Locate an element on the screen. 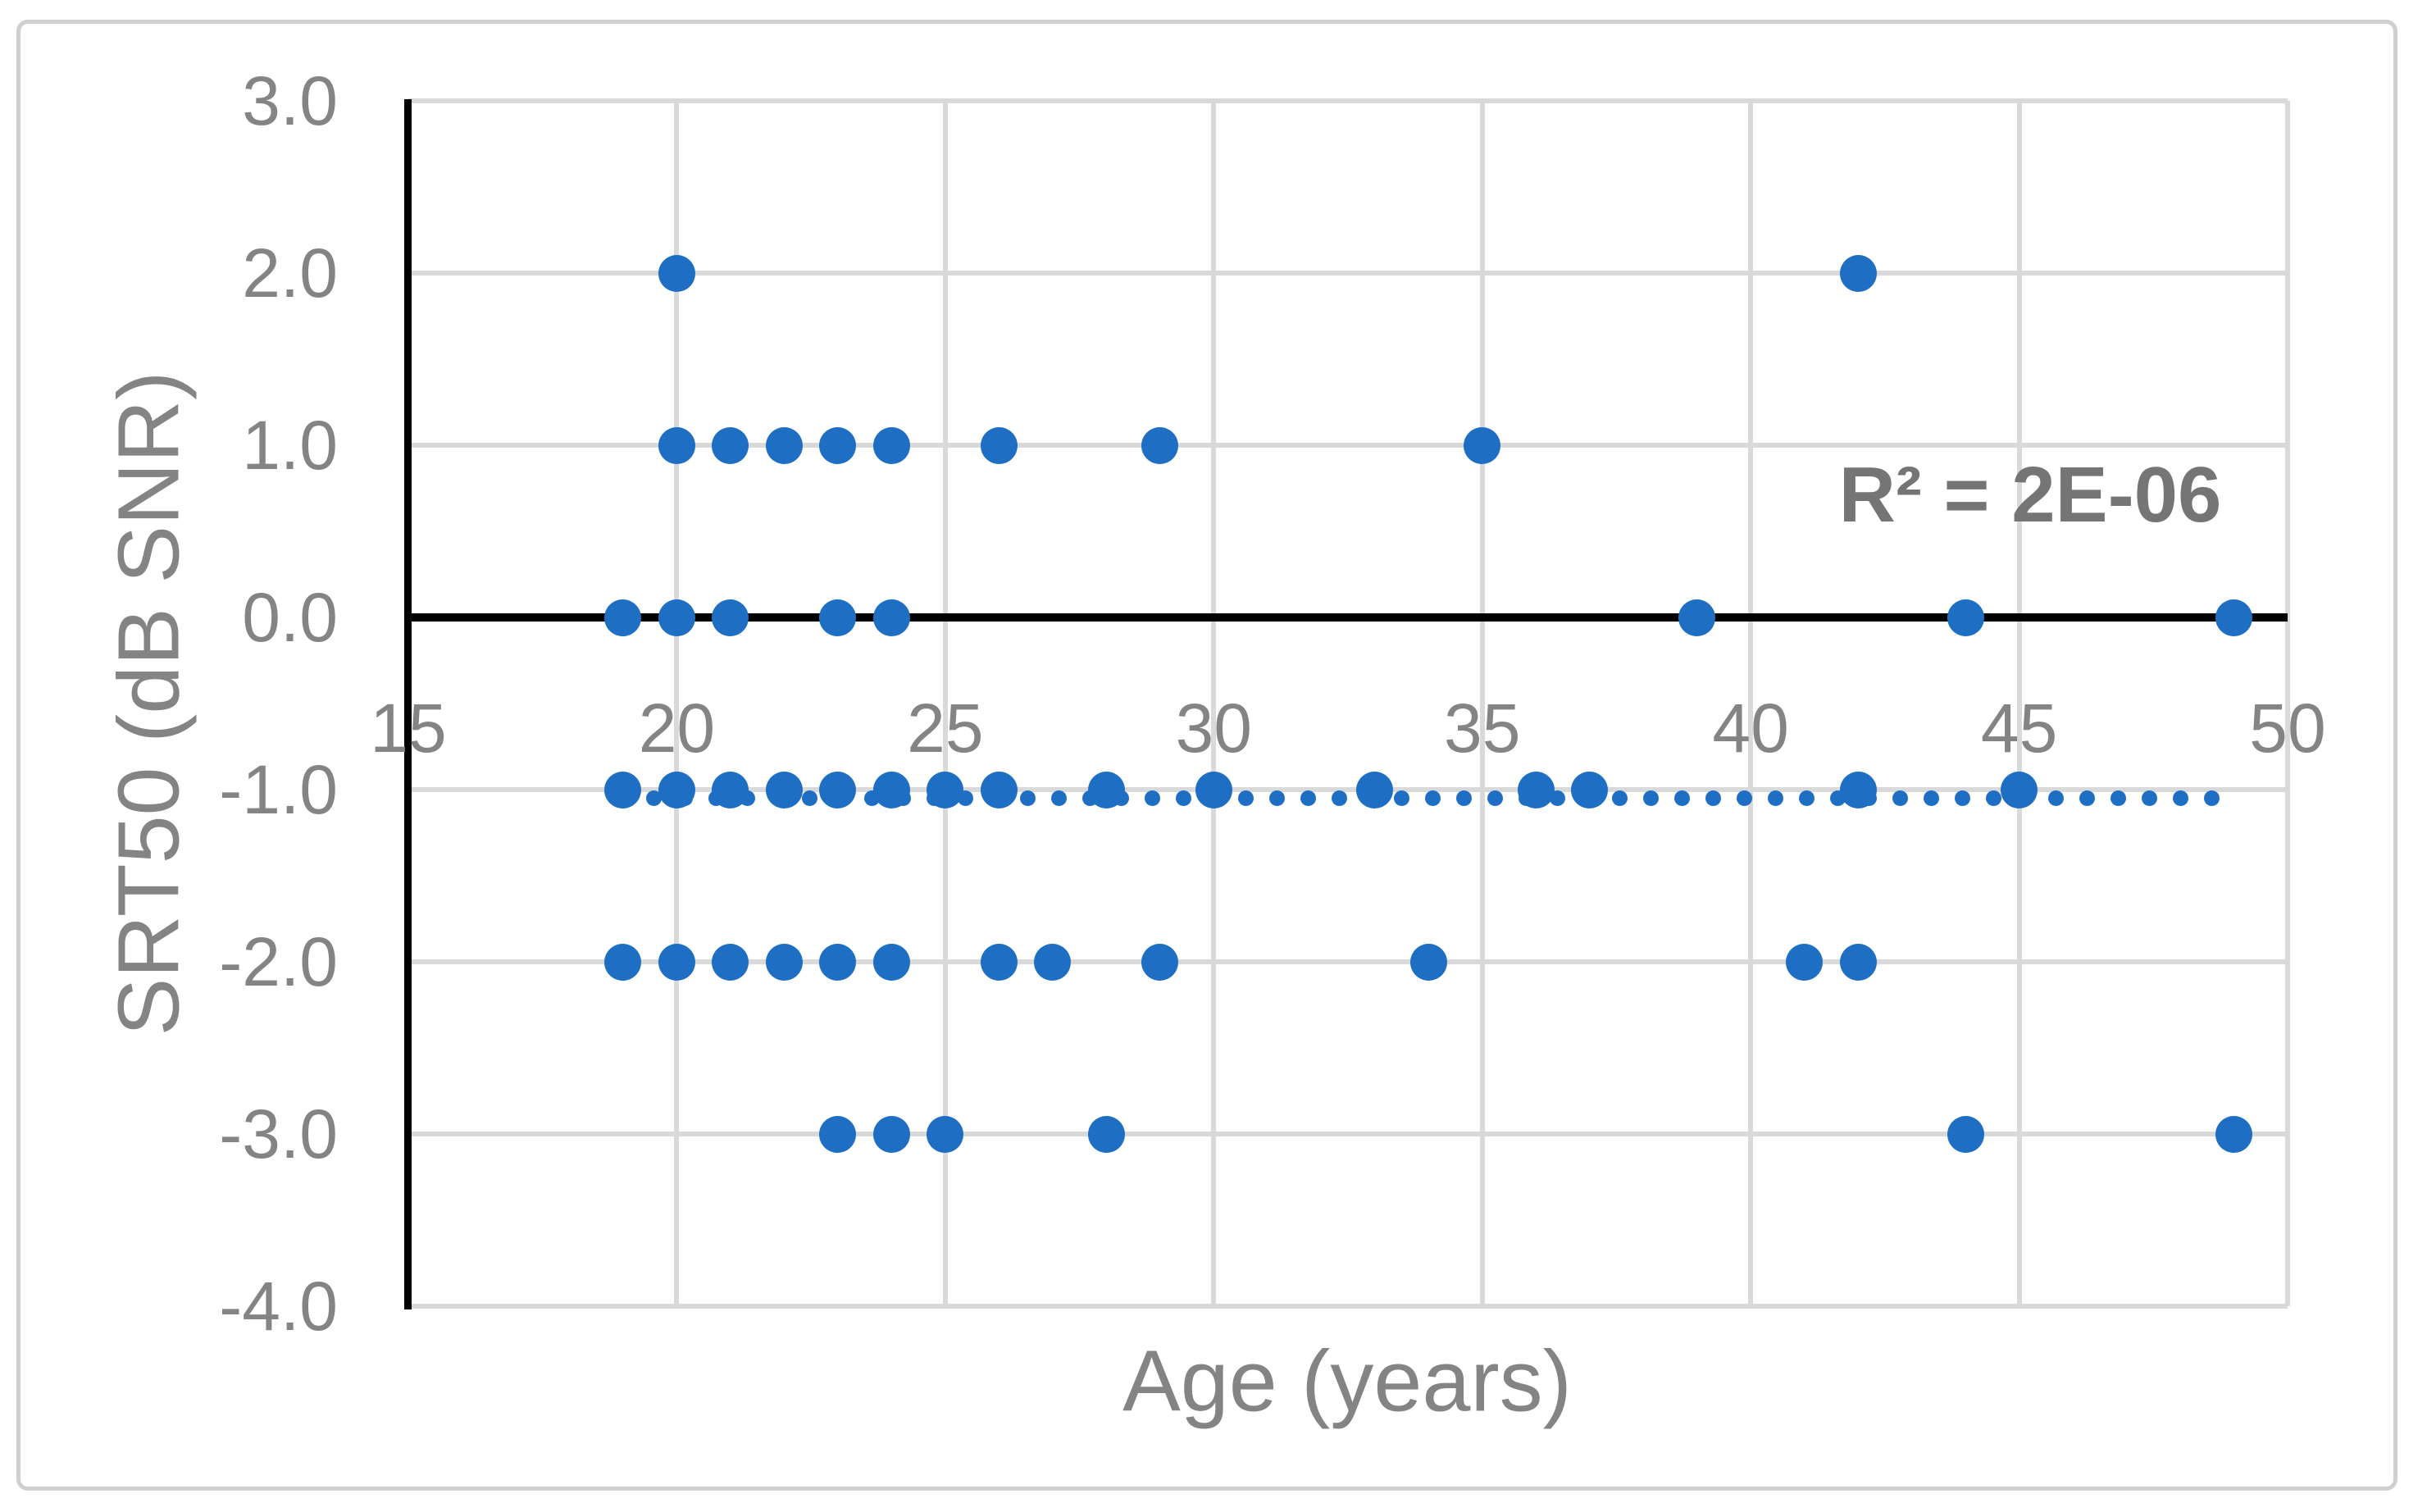  y-axis-line is located at coordinates (408, 704).